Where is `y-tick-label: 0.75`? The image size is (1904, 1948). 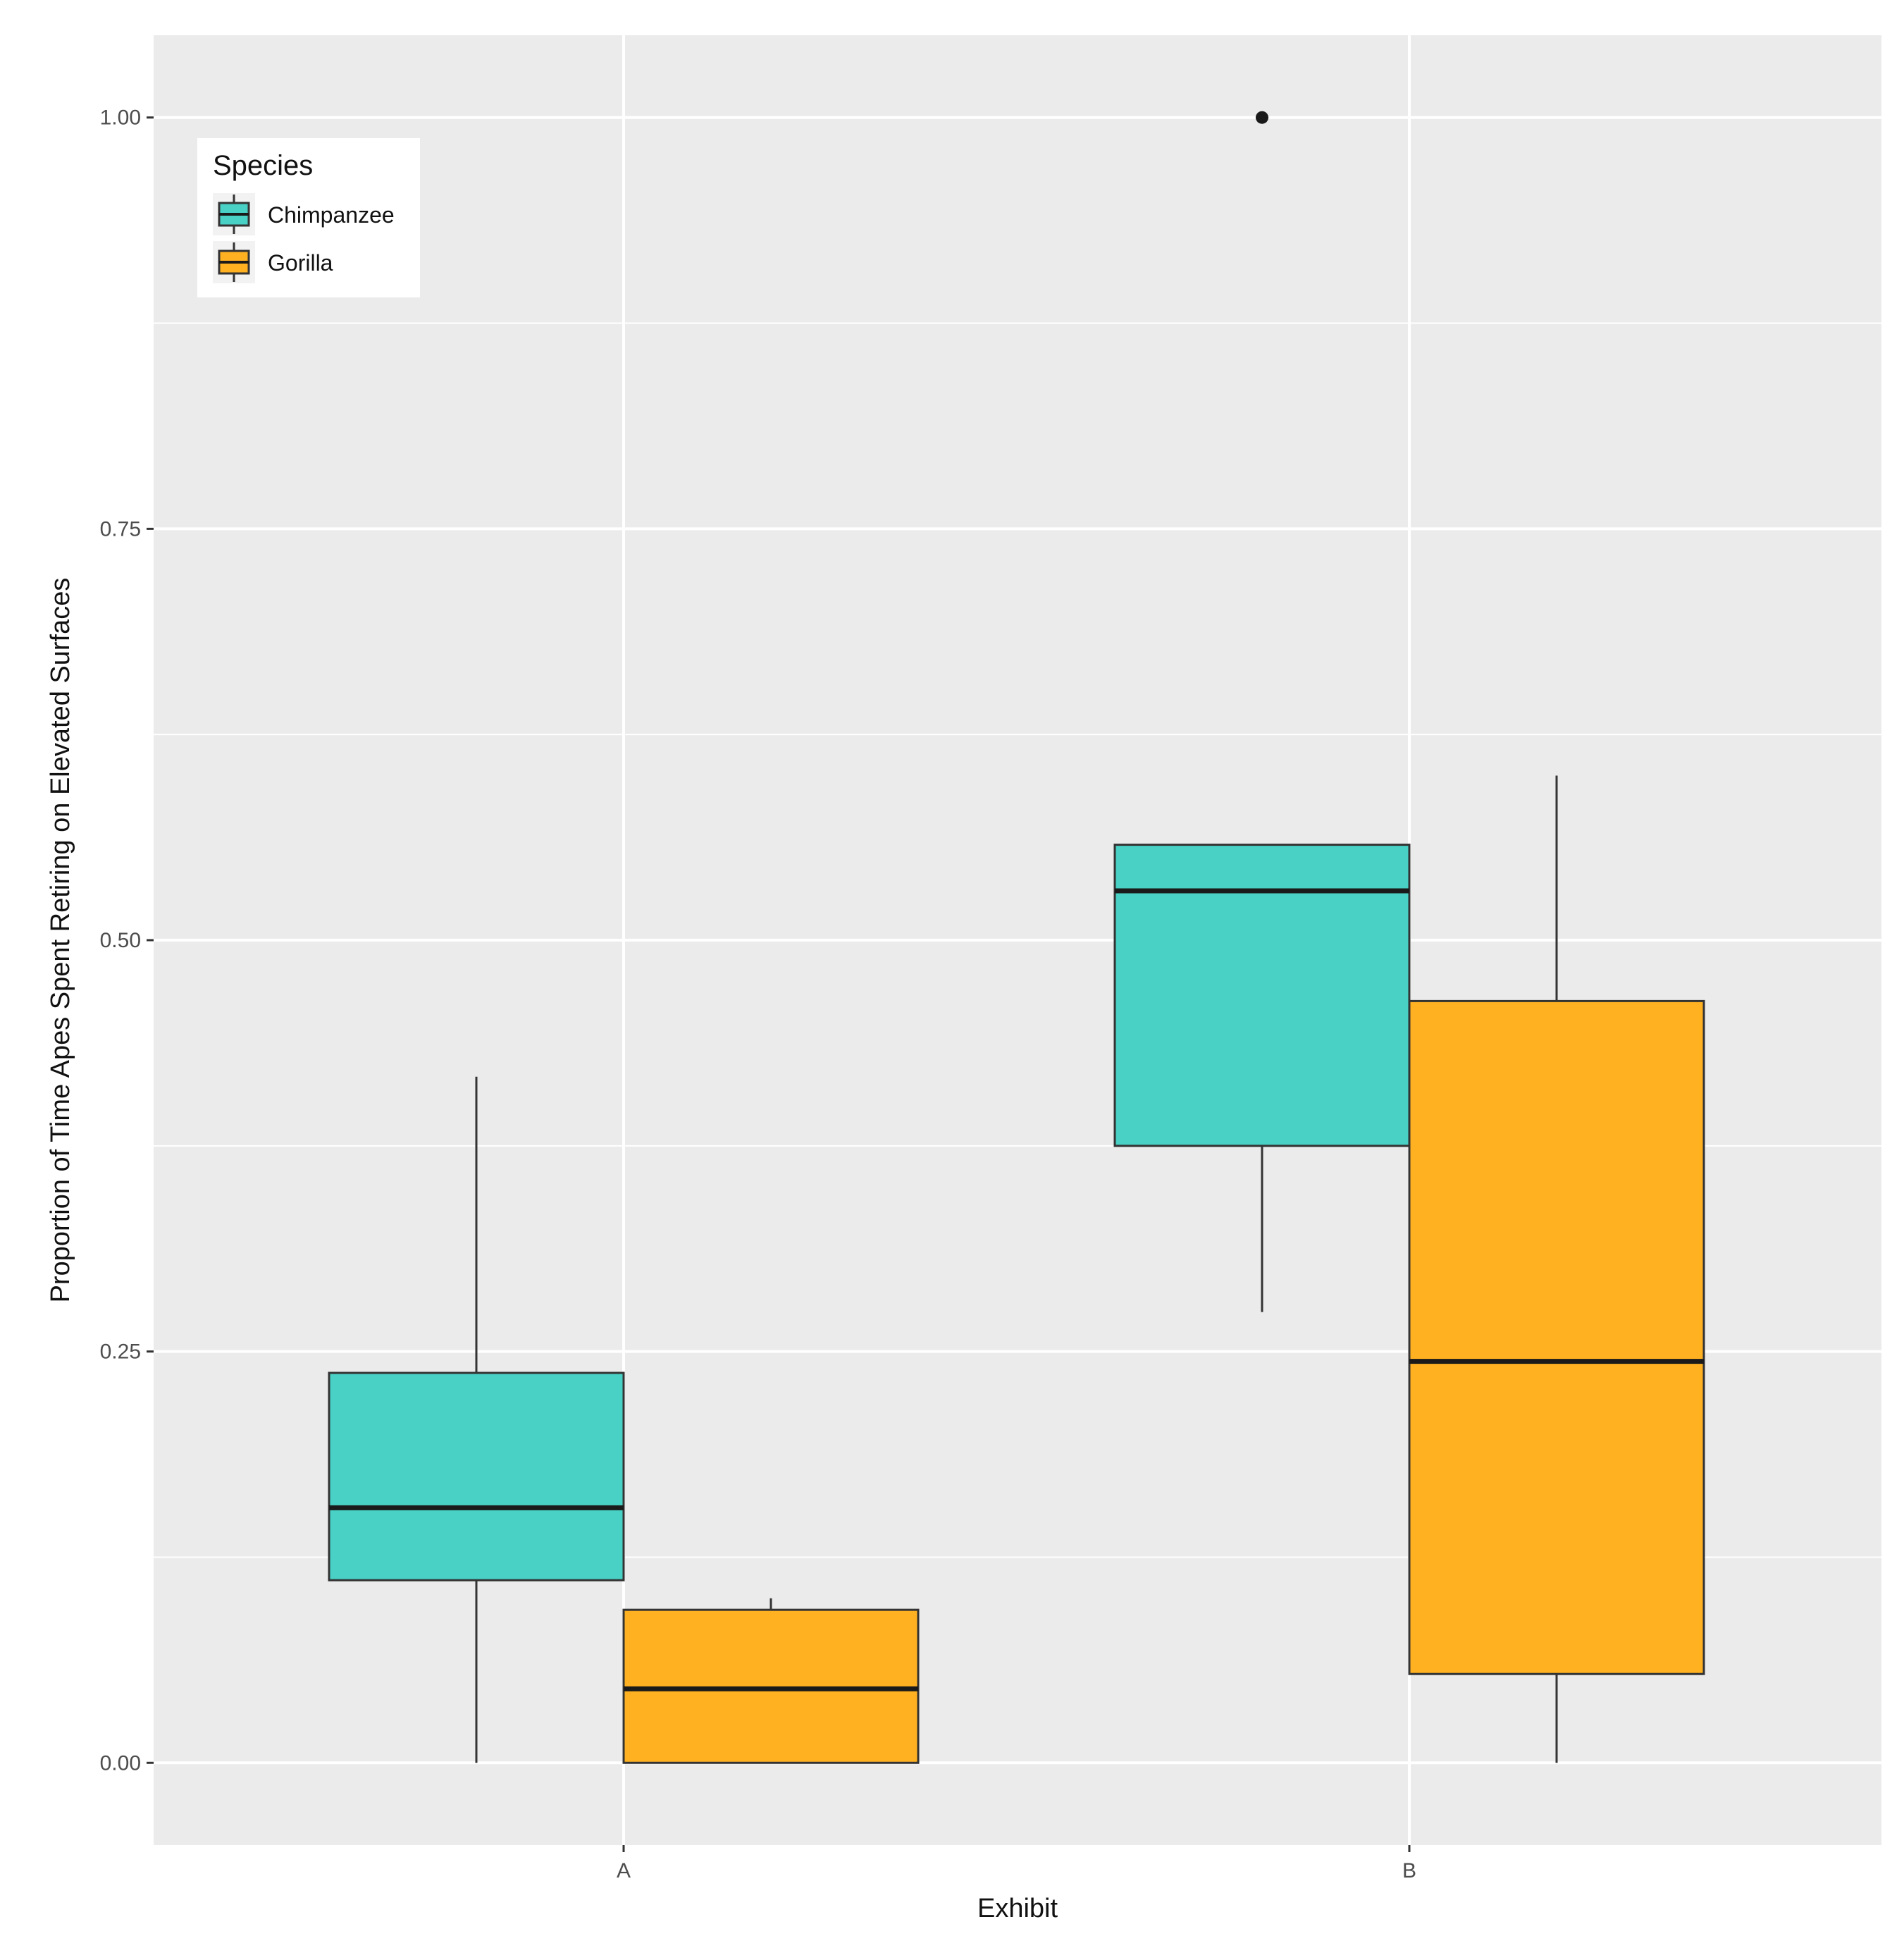
y-tick-label: 0.75 is located at coordinates (120, 529).